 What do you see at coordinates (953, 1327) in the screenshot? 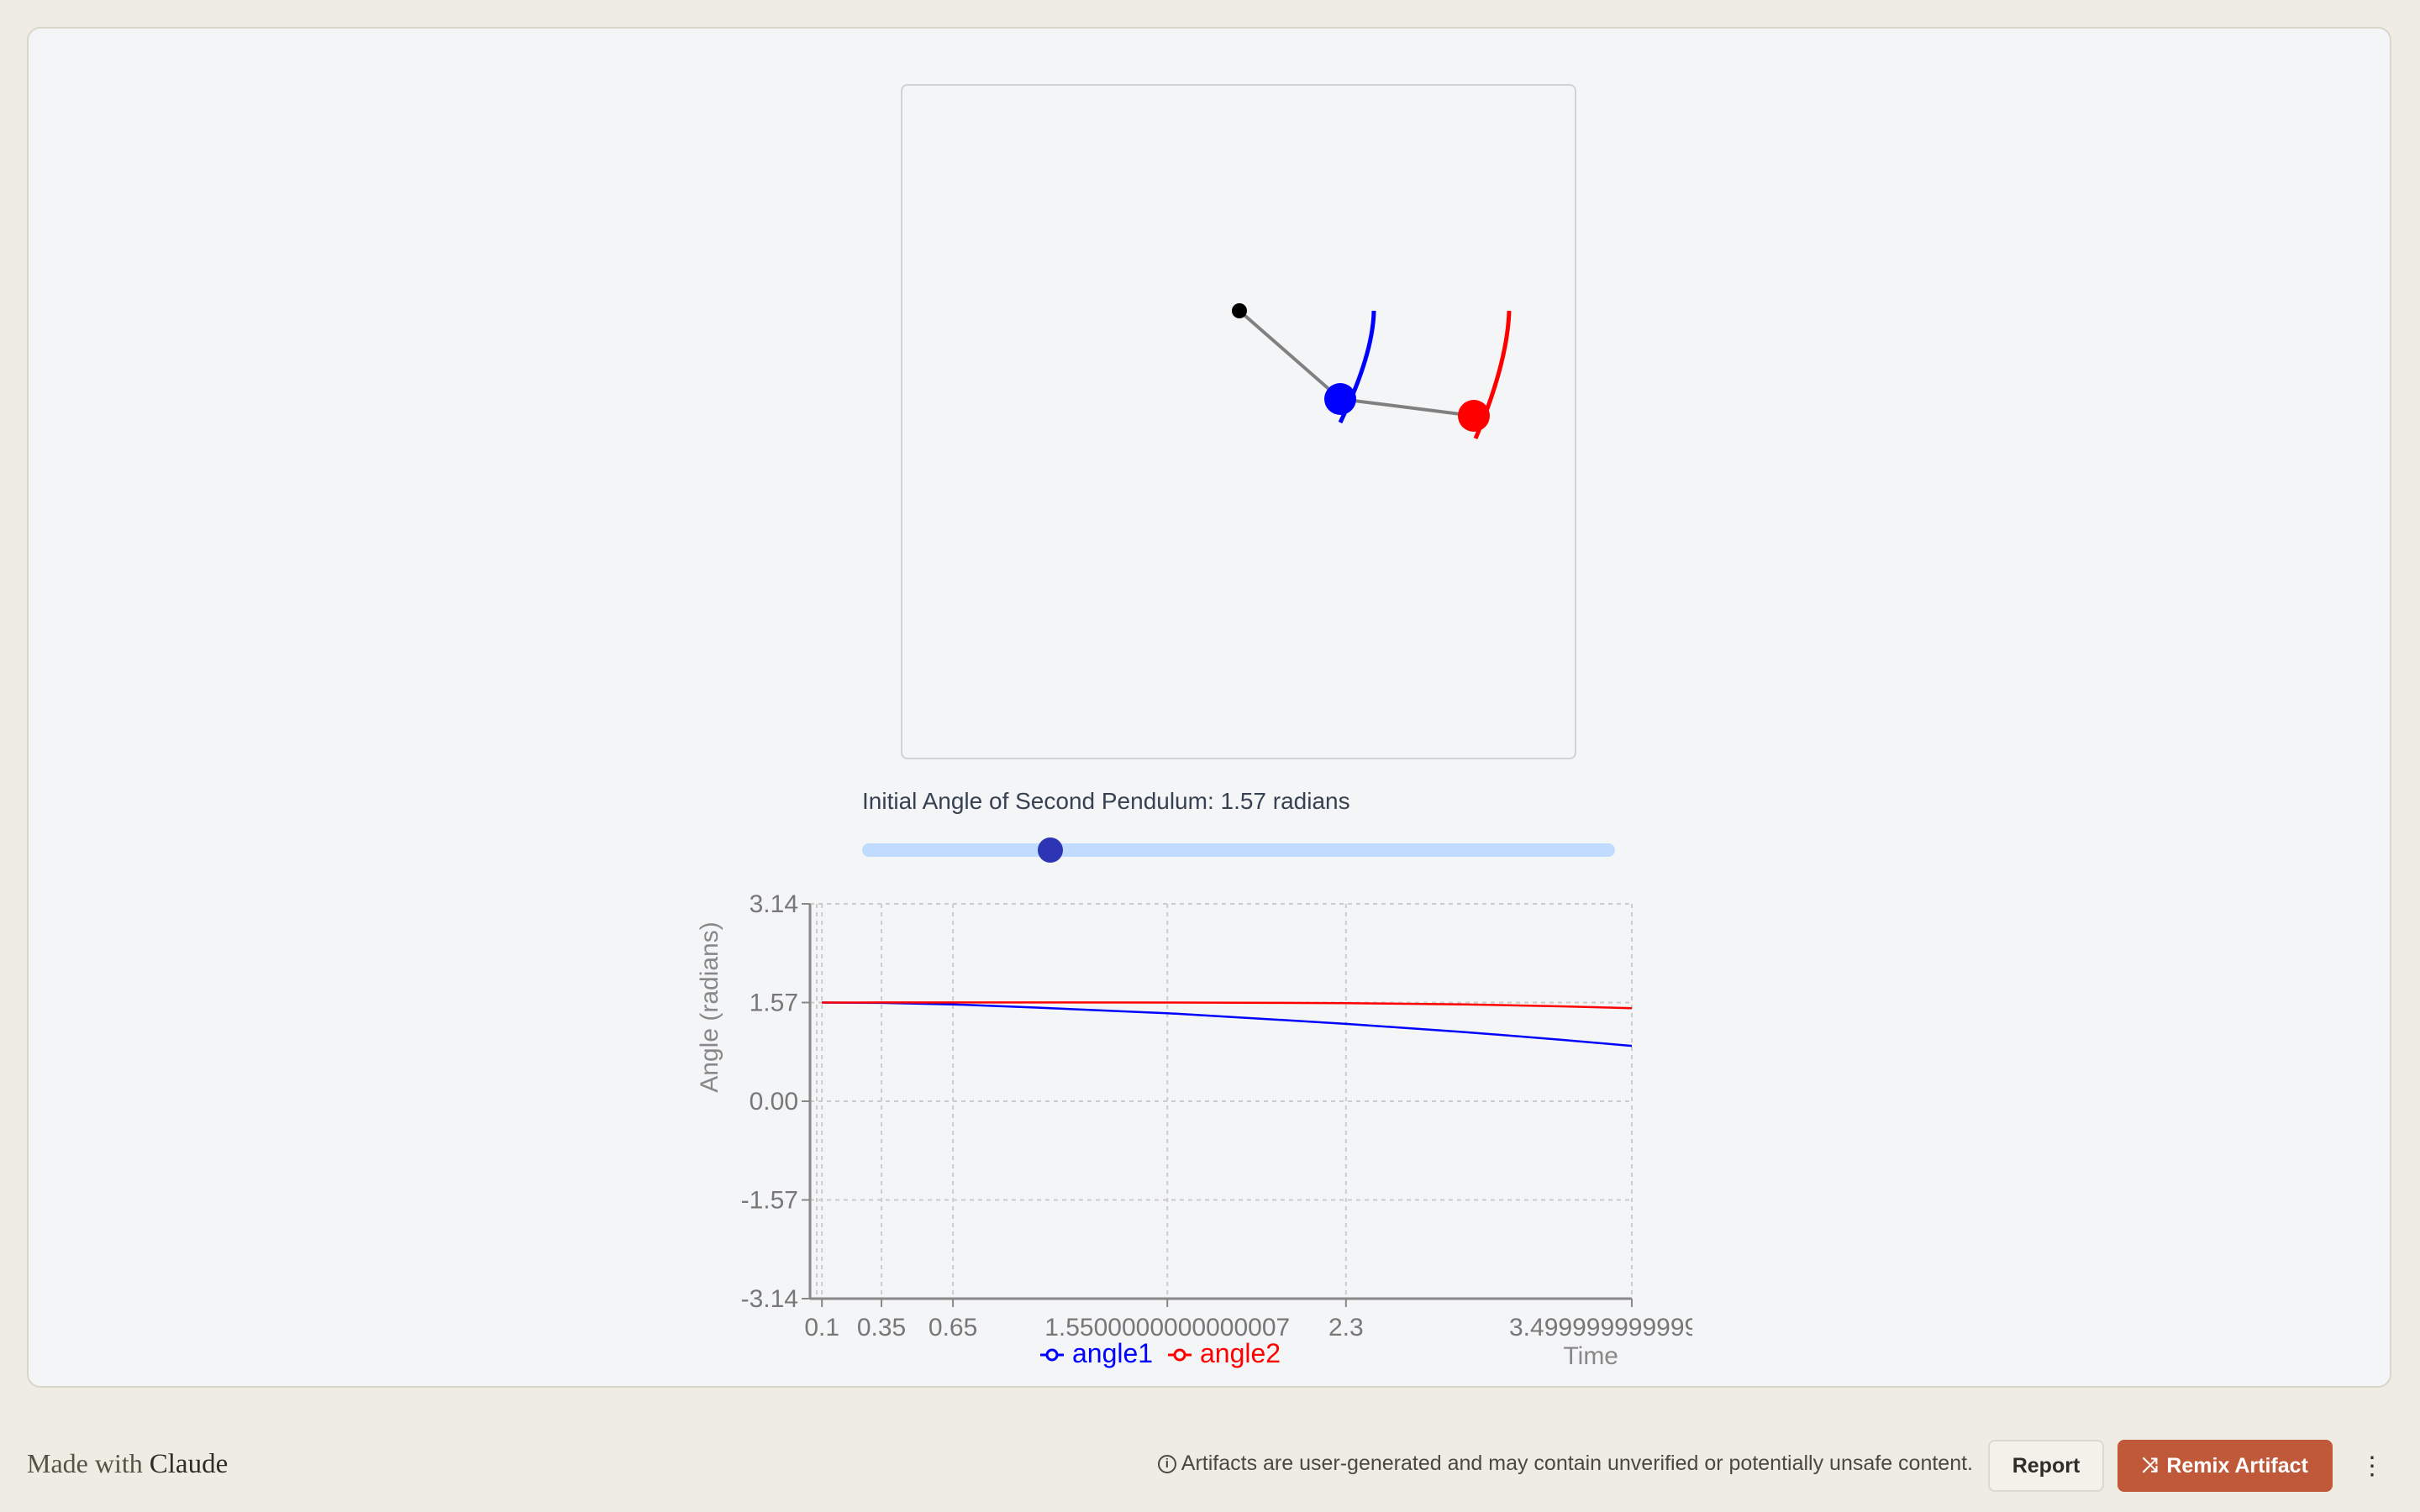
I see `x-tick-label: 0.65` at bounding box center [953, 1327].